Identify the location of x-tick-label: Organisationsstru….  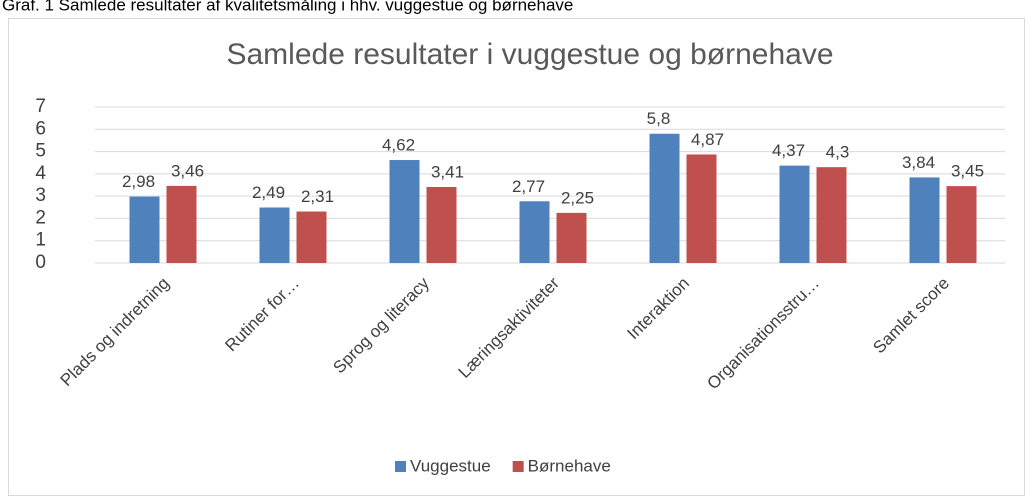
(763, 334).